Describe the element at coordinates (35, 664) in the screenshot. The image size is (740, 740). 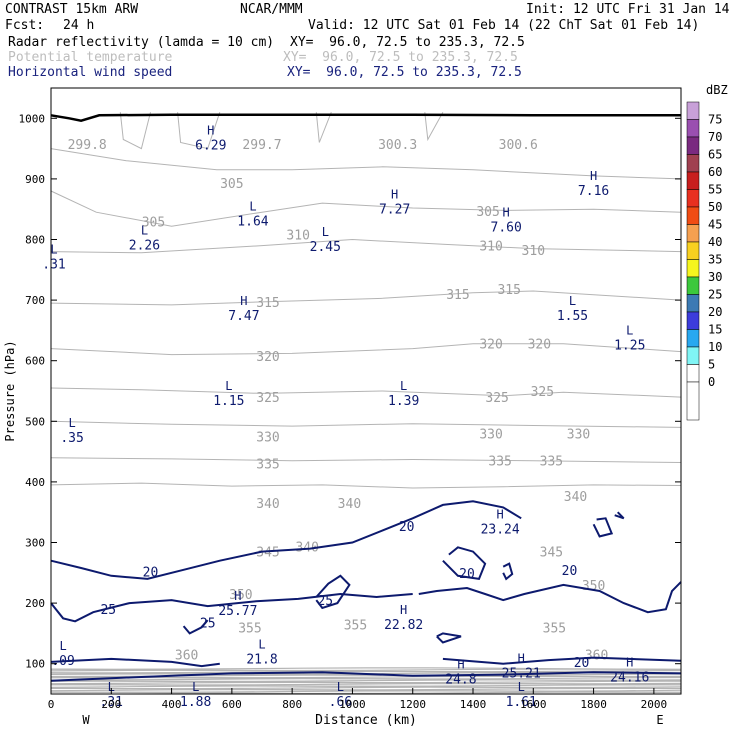
I see `y-tick-label: 100` at that location.